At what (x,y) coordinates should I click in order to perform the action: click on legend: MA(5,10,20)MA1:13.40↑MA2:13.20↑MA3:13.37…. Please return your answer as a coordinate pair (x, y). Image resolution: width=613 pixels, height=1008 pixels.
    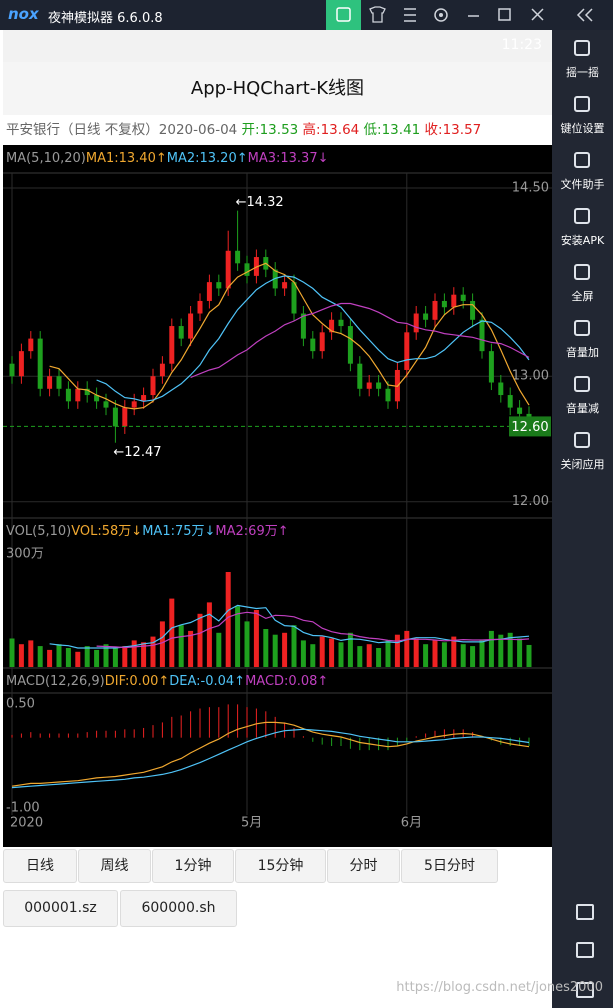
    Looking at the image, I should click on (167, 158).